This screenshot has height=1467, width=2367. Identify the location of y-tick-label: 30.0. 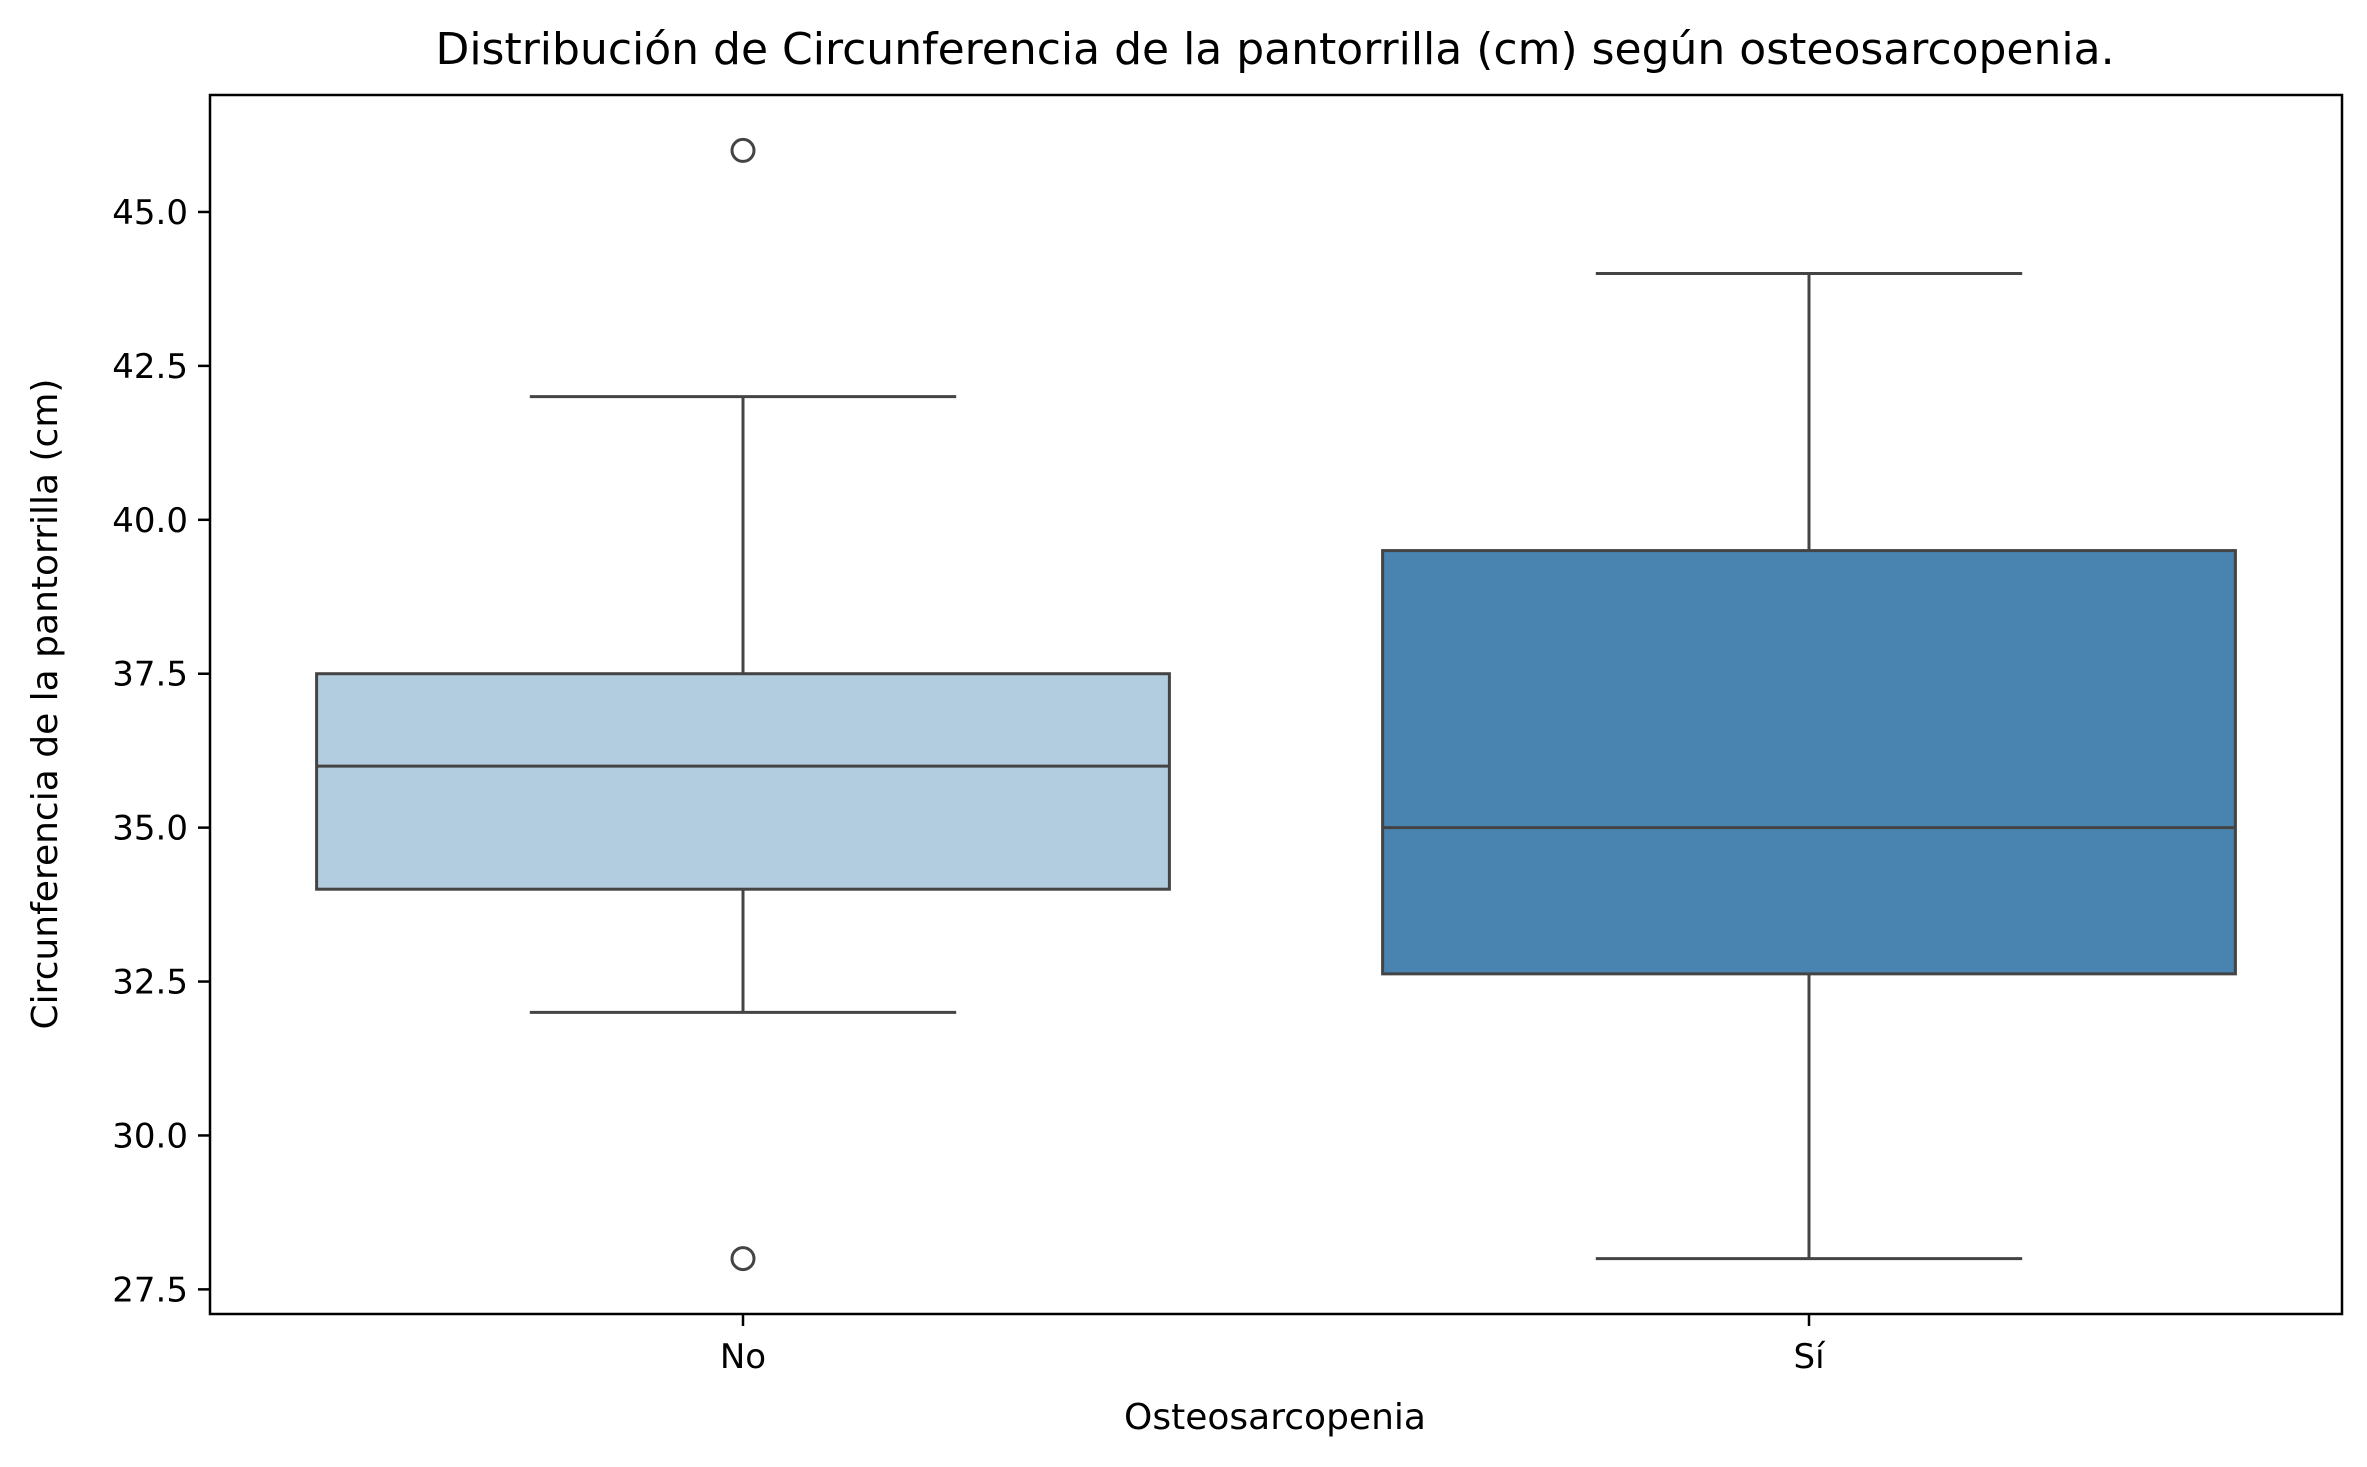
(150, 1136).